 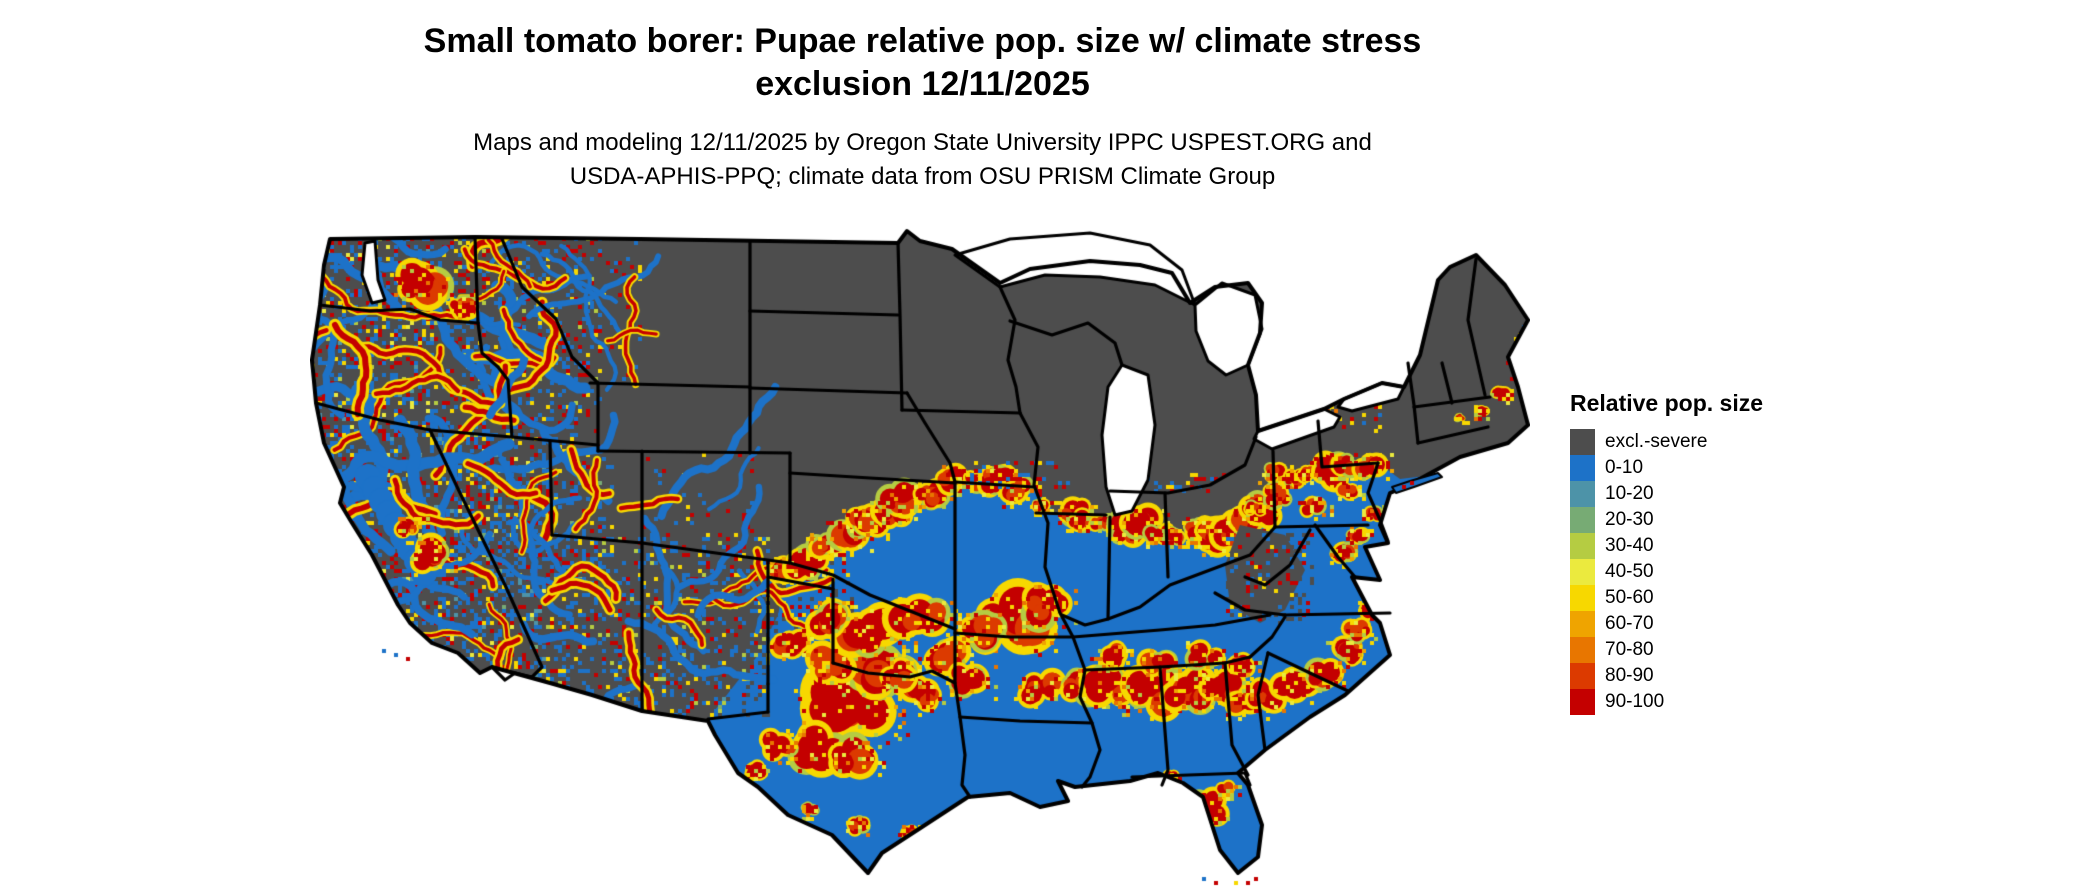 I want to click on legend-label: 40-50, so click(x=1629, y=571).